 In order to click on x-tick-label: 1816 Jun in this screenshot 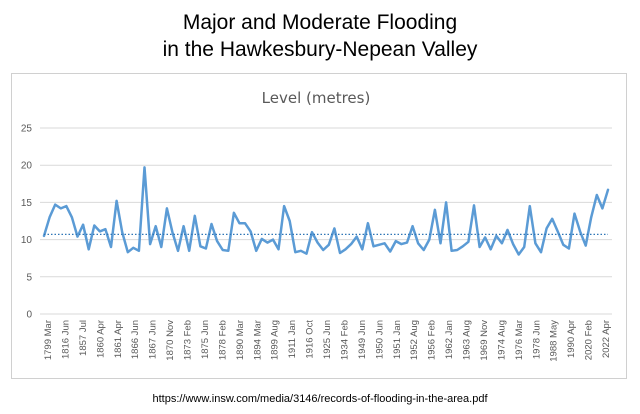, I will do `click(65, 339)`.